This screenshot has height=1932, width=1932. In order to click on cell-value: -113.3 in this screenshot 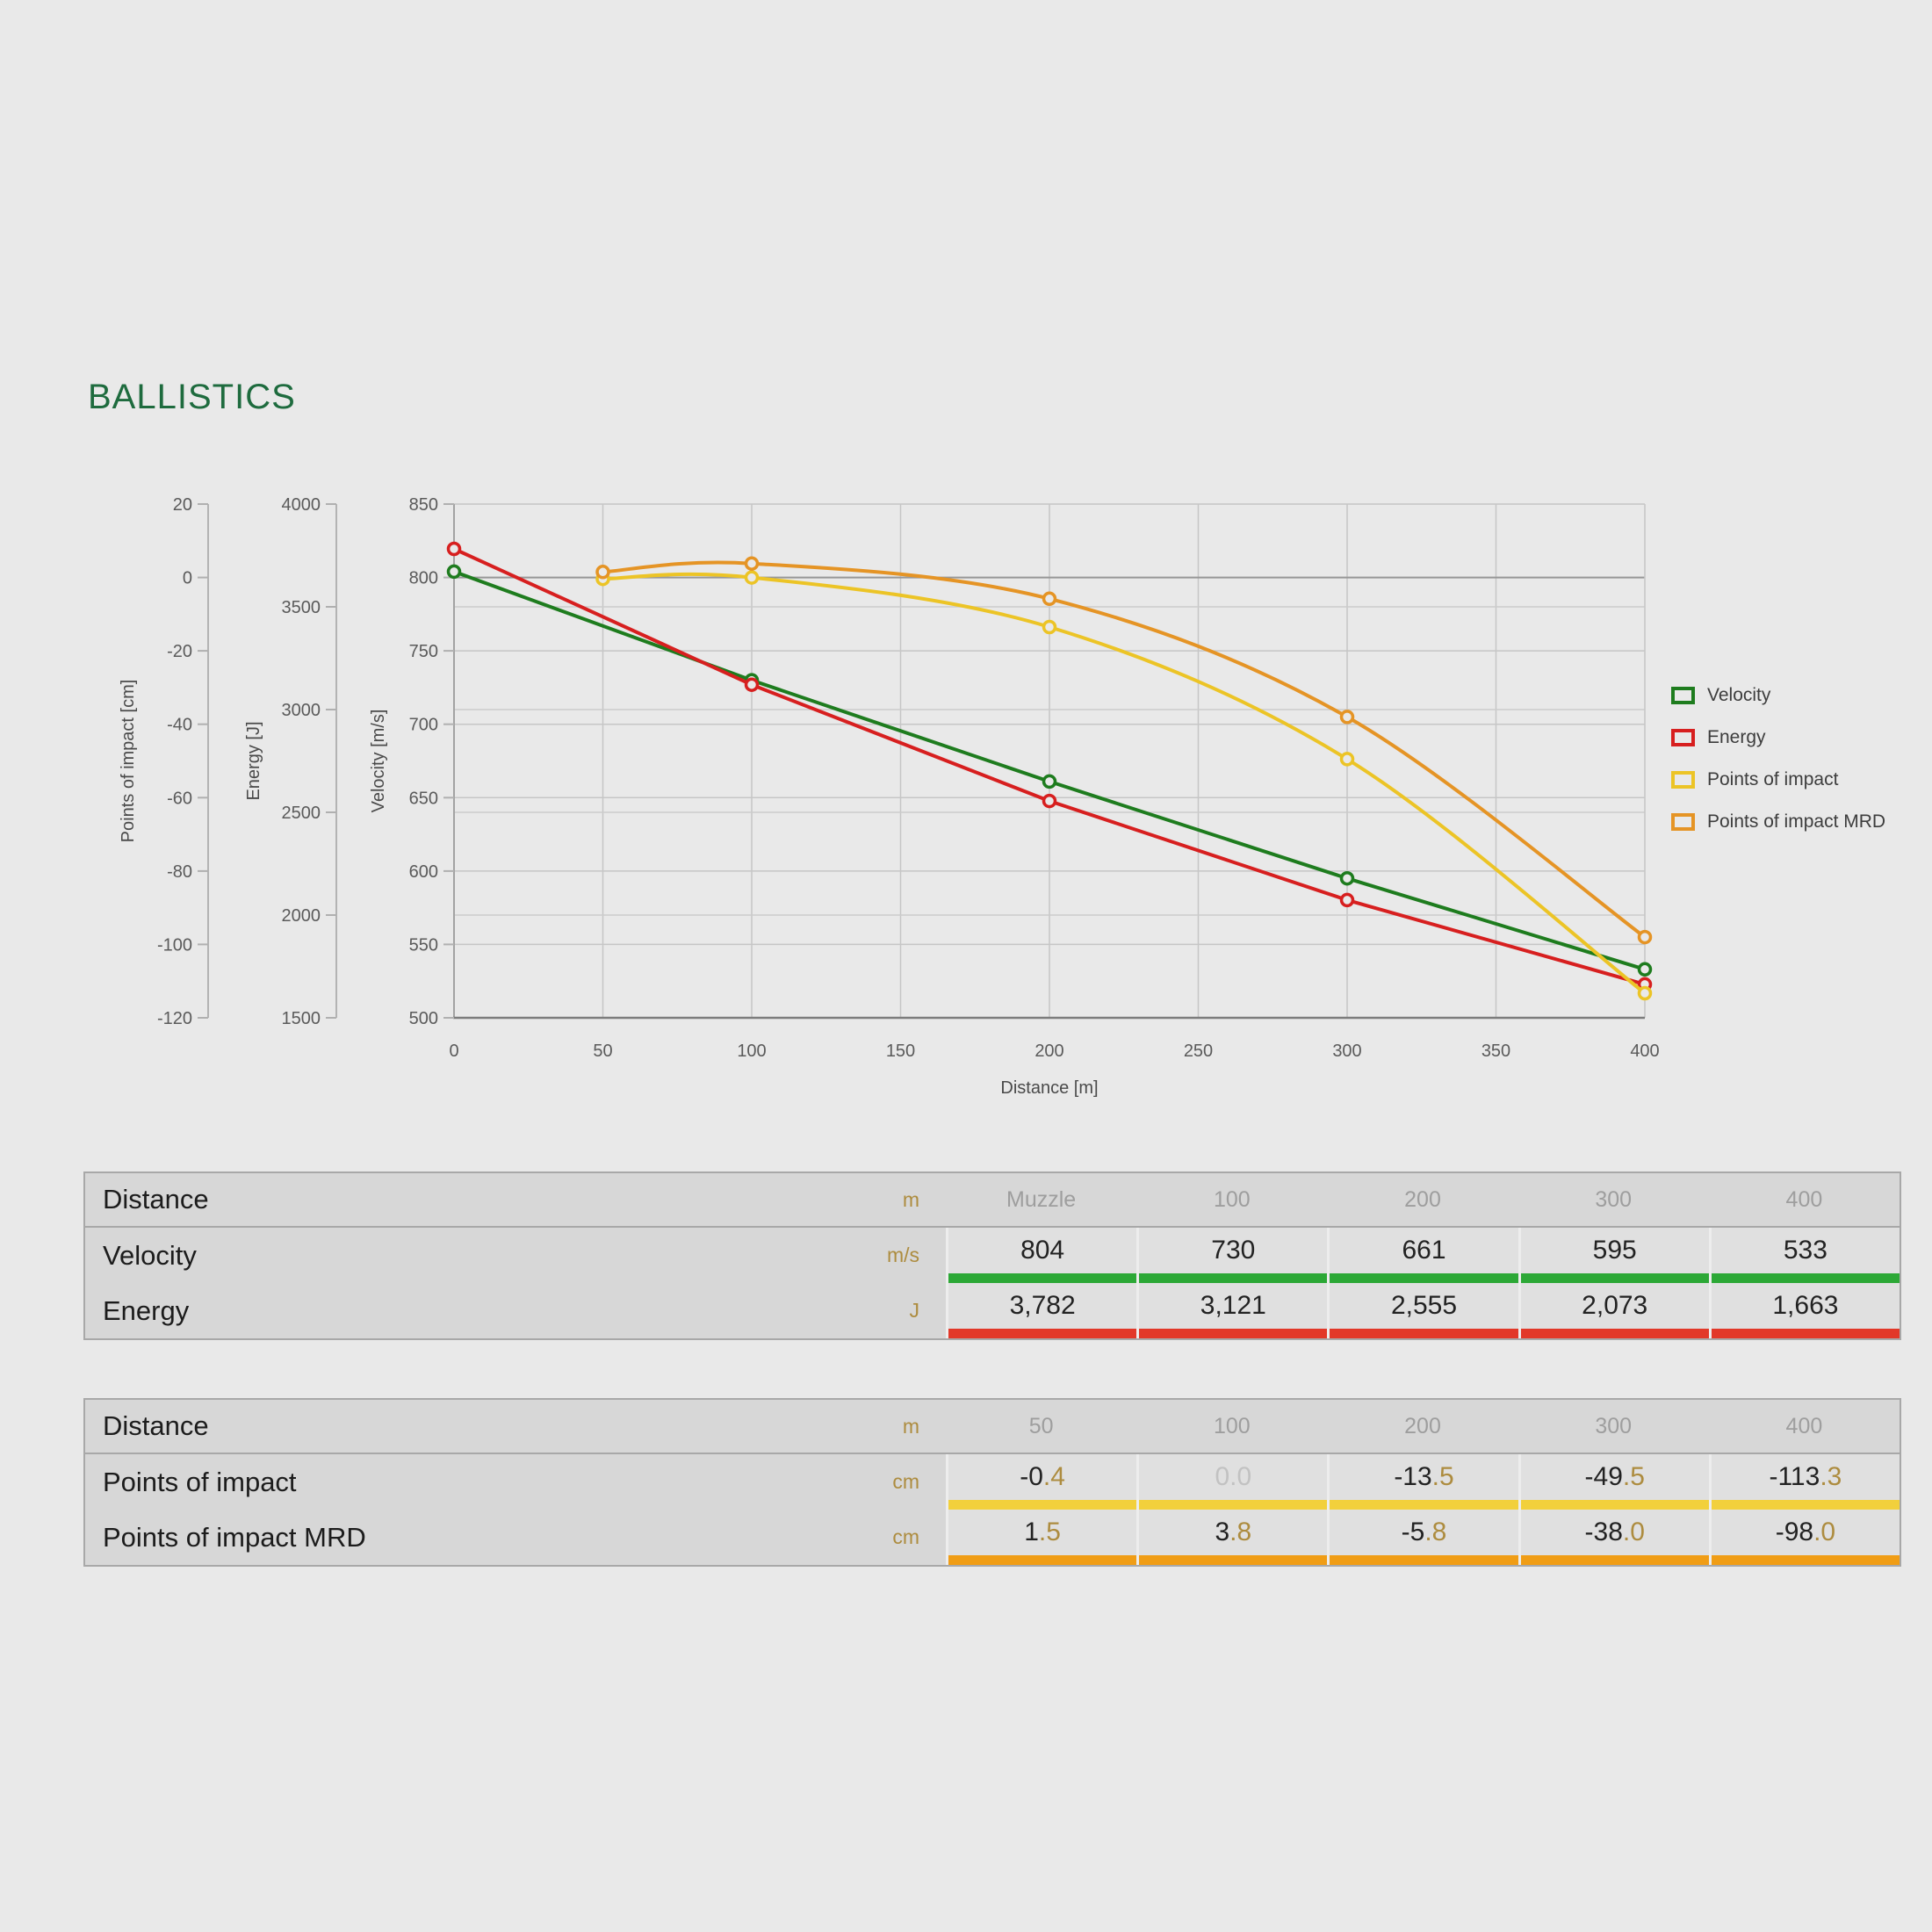, I will do `click(1806, 1476)`.